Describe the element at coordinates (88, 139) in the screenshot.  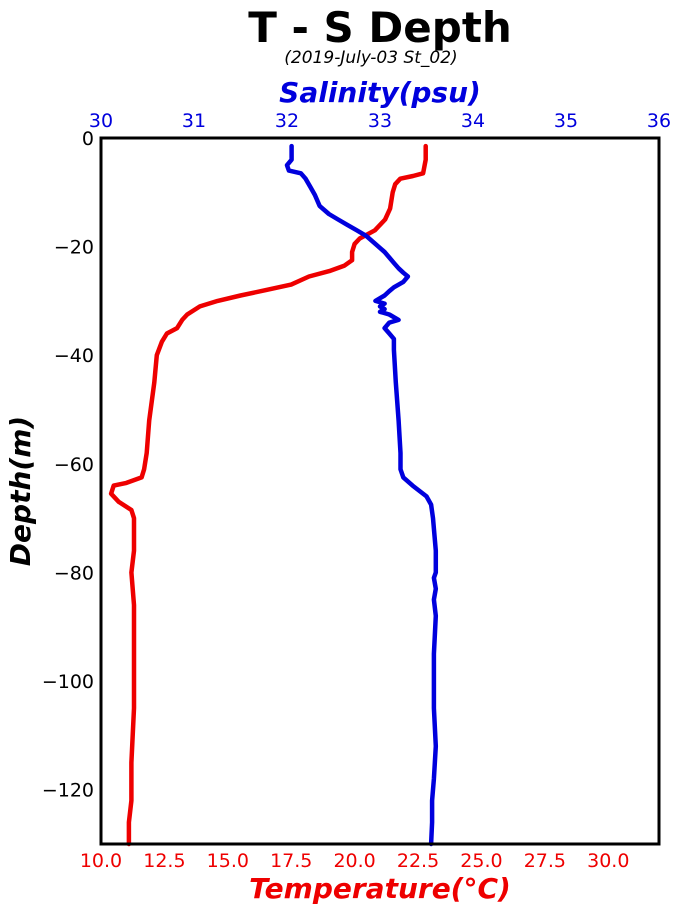
I see `depth-tick-label: 0` at that location.